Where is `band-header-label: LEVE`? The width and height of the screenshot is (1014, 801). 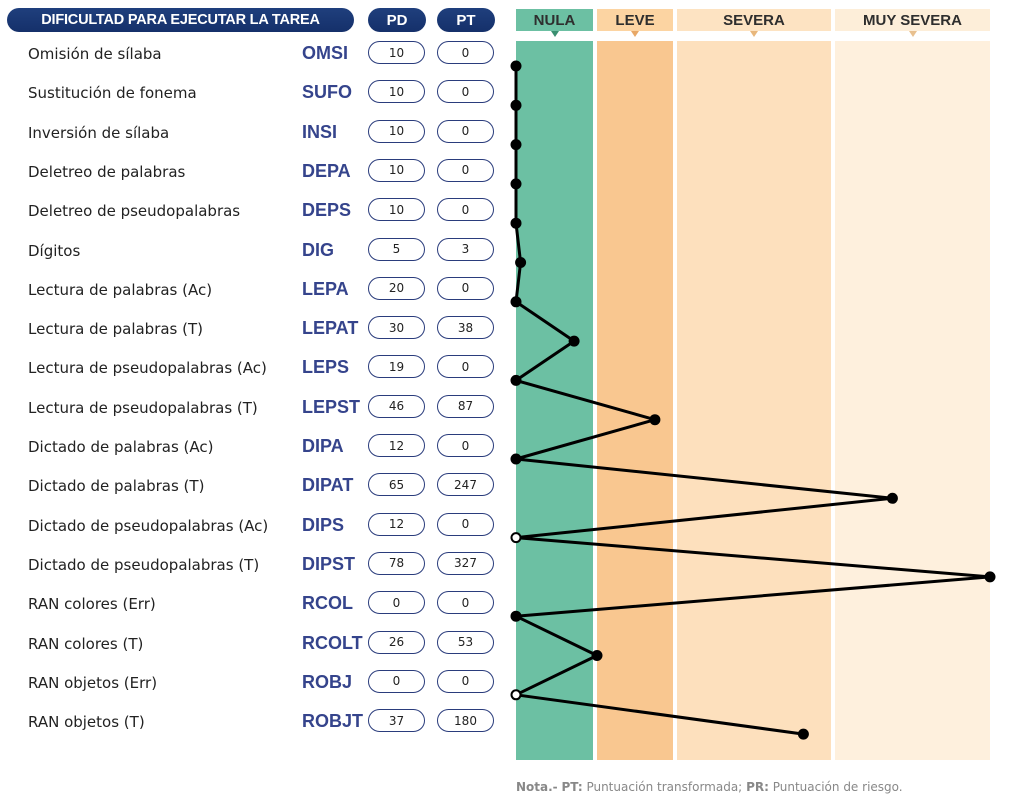 band-header-label: LEVE is located at coordinates (635, 20).